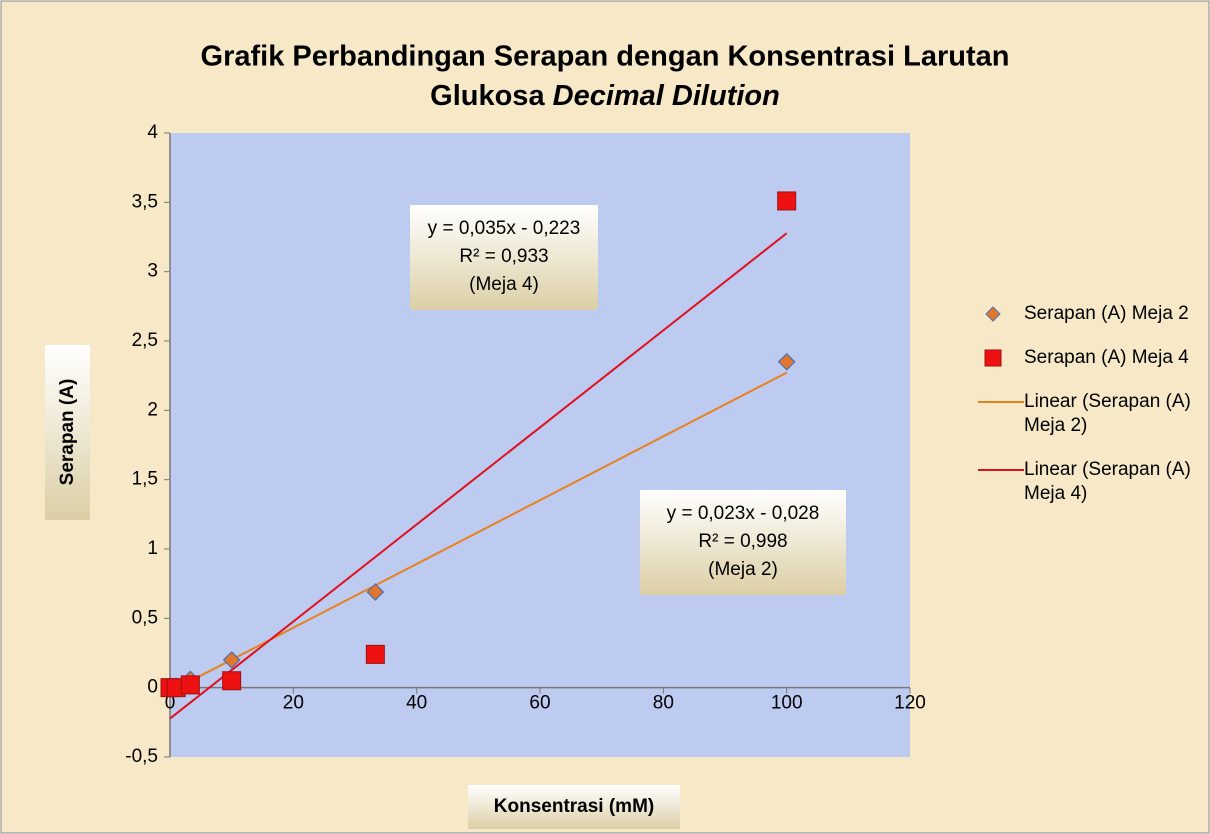 The height and width of the screenshot is (834, 1210). What do you see at coordinates (787, 703) in the screenshot?
I see `x-tick-label: 100` at bounding box center [787, 703].